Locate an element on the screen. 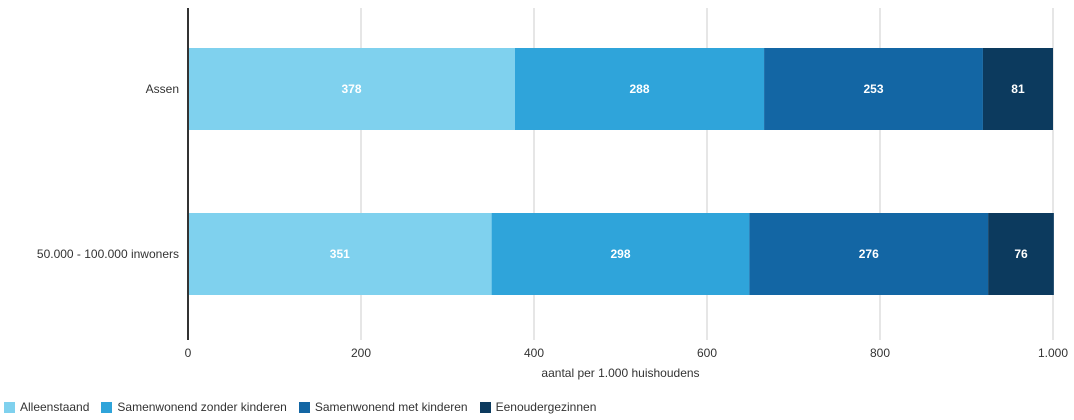  legend-item: Eenoudergezinnen is located at coordinates (538, 407).